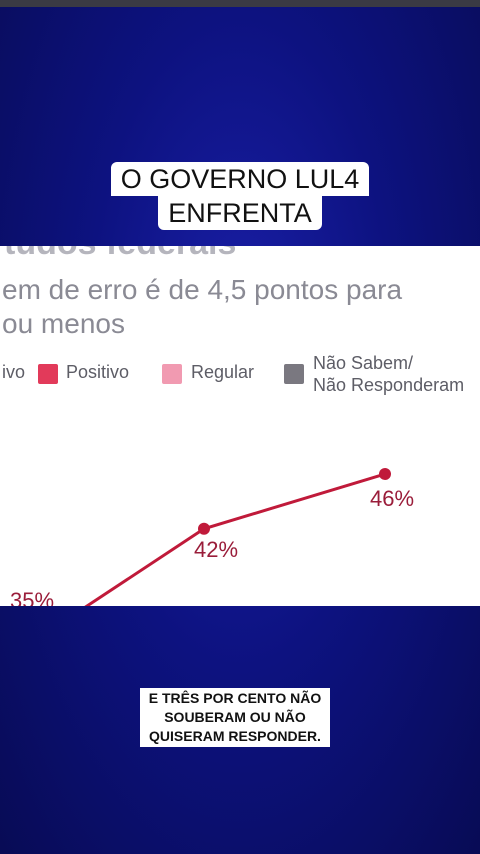  What do you see at coordinates (98, 372) in the screenshot?
I see `legend-label-positivo: Positivo` at bounding box center [98, 372].